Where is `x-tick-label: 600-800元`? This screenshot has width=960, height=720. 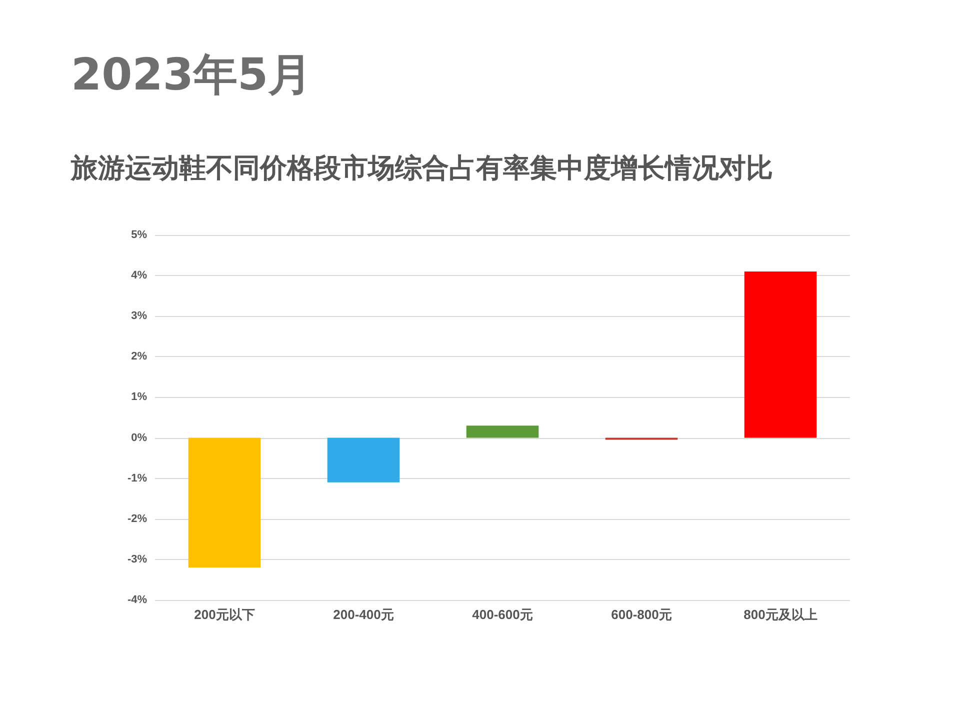
x-tick-label: 600-800元 is located at coordinates (641, 614).